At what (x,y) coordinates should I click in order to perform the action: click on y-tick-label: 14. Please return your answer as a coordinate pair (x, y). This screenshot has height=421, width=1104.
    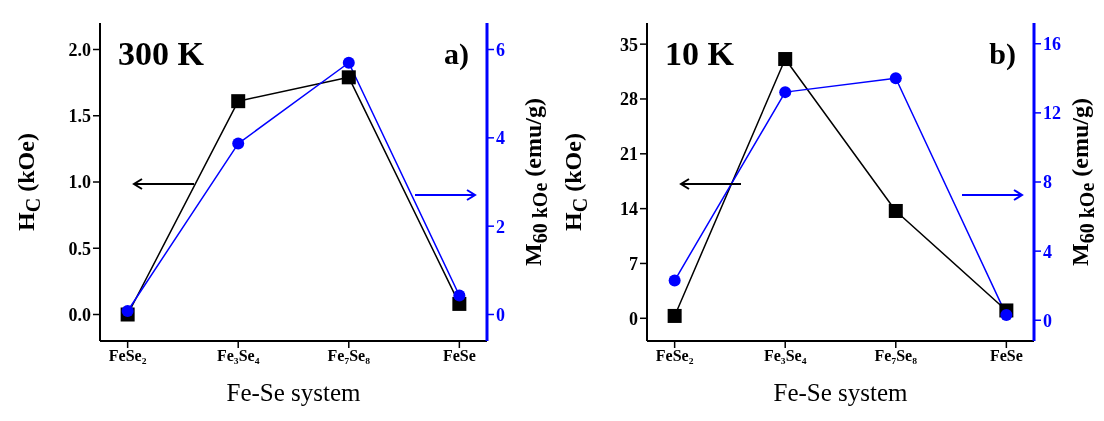
    Looking at the image, I should click on (629, 209).